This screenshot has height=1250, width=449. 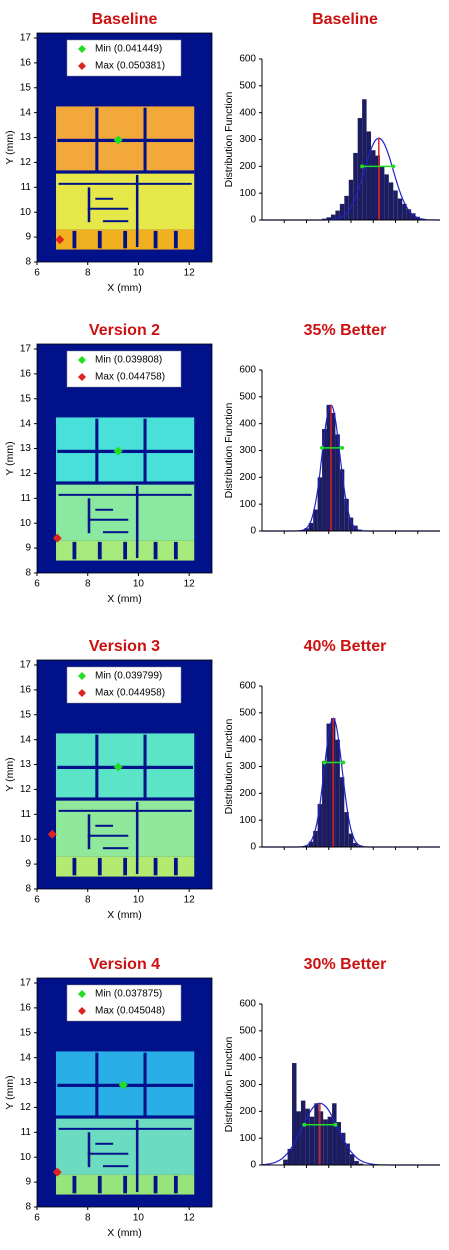 I want to click on legend-label: Min (0.039808), so click(x=128, y=360).